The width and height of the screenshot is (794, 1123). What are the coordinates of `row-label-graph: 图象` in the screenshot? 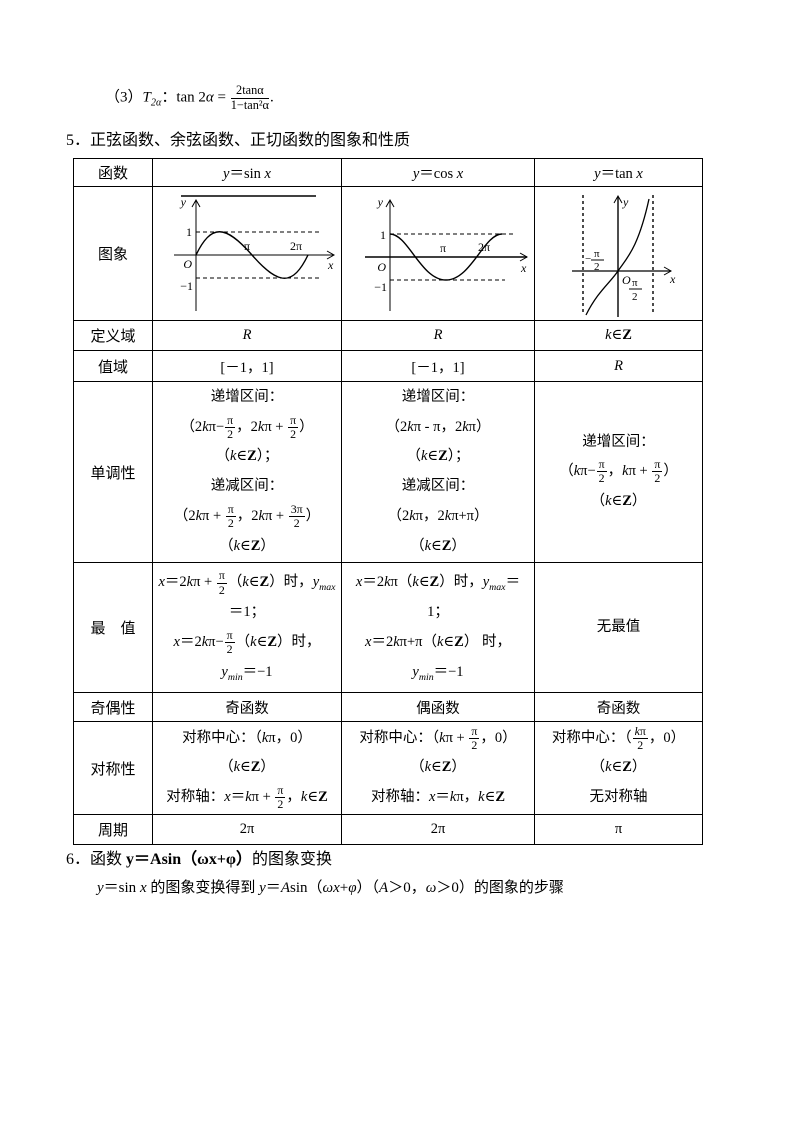 It's located at (113, 253).